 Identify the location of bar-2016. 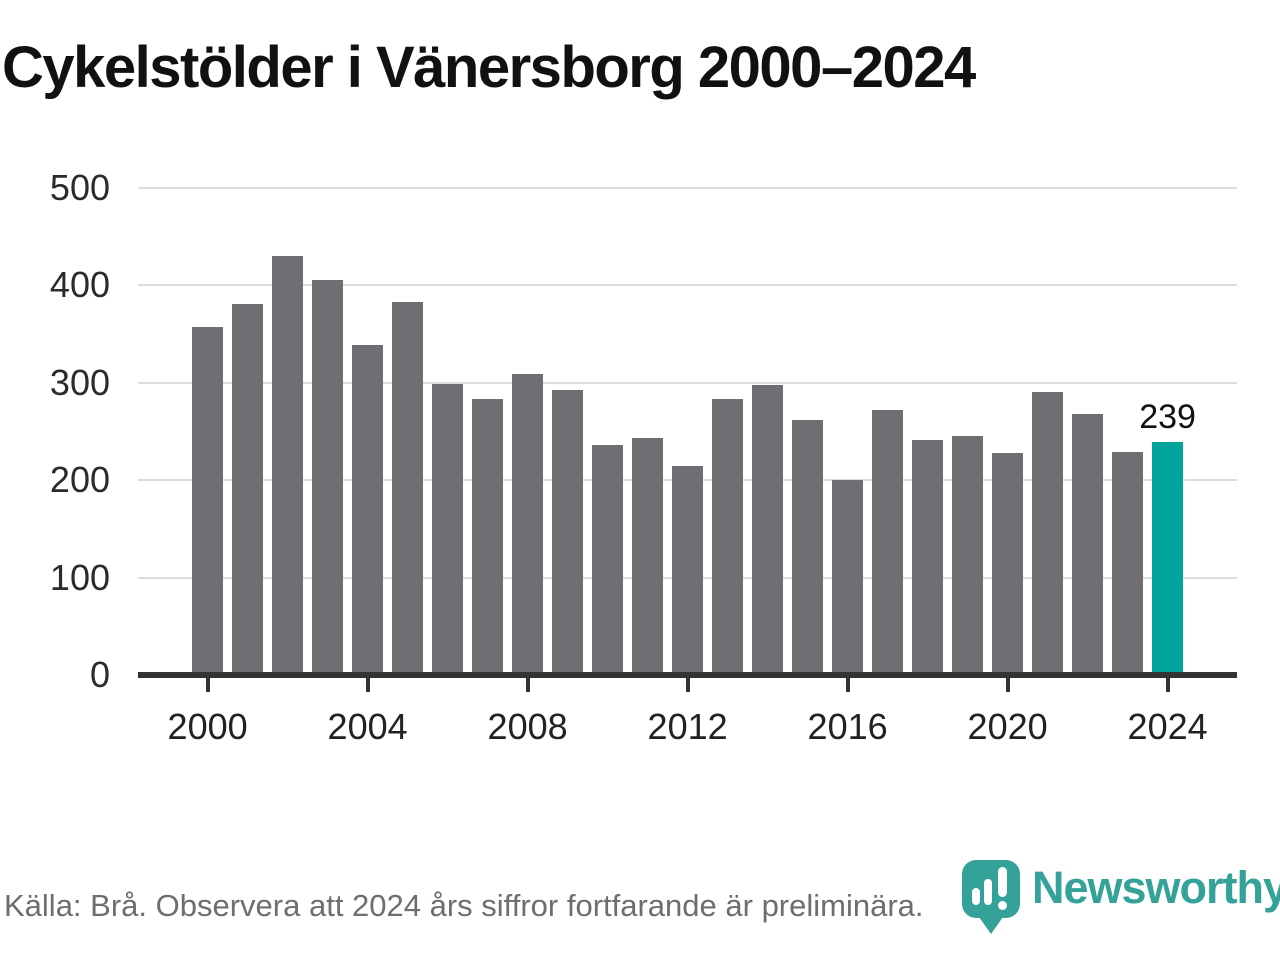
(848, 577).